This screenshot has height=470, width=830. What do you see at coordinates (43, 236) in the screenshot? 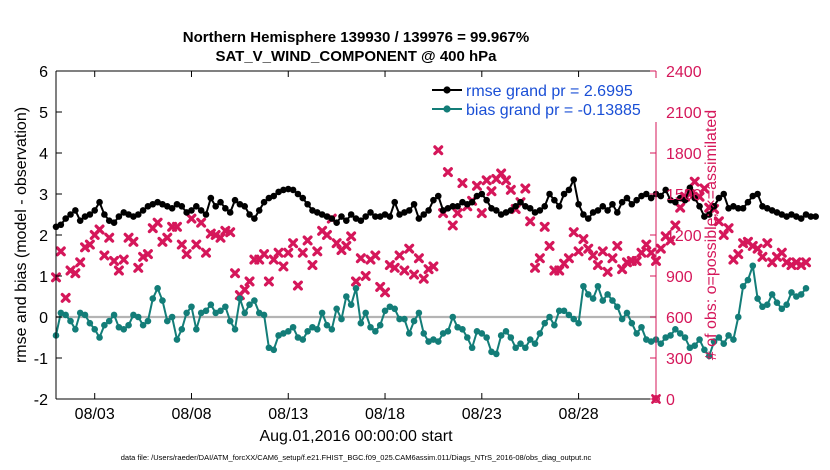
I see `y-left-tick-label: 2` at bounding box center [43, 236].